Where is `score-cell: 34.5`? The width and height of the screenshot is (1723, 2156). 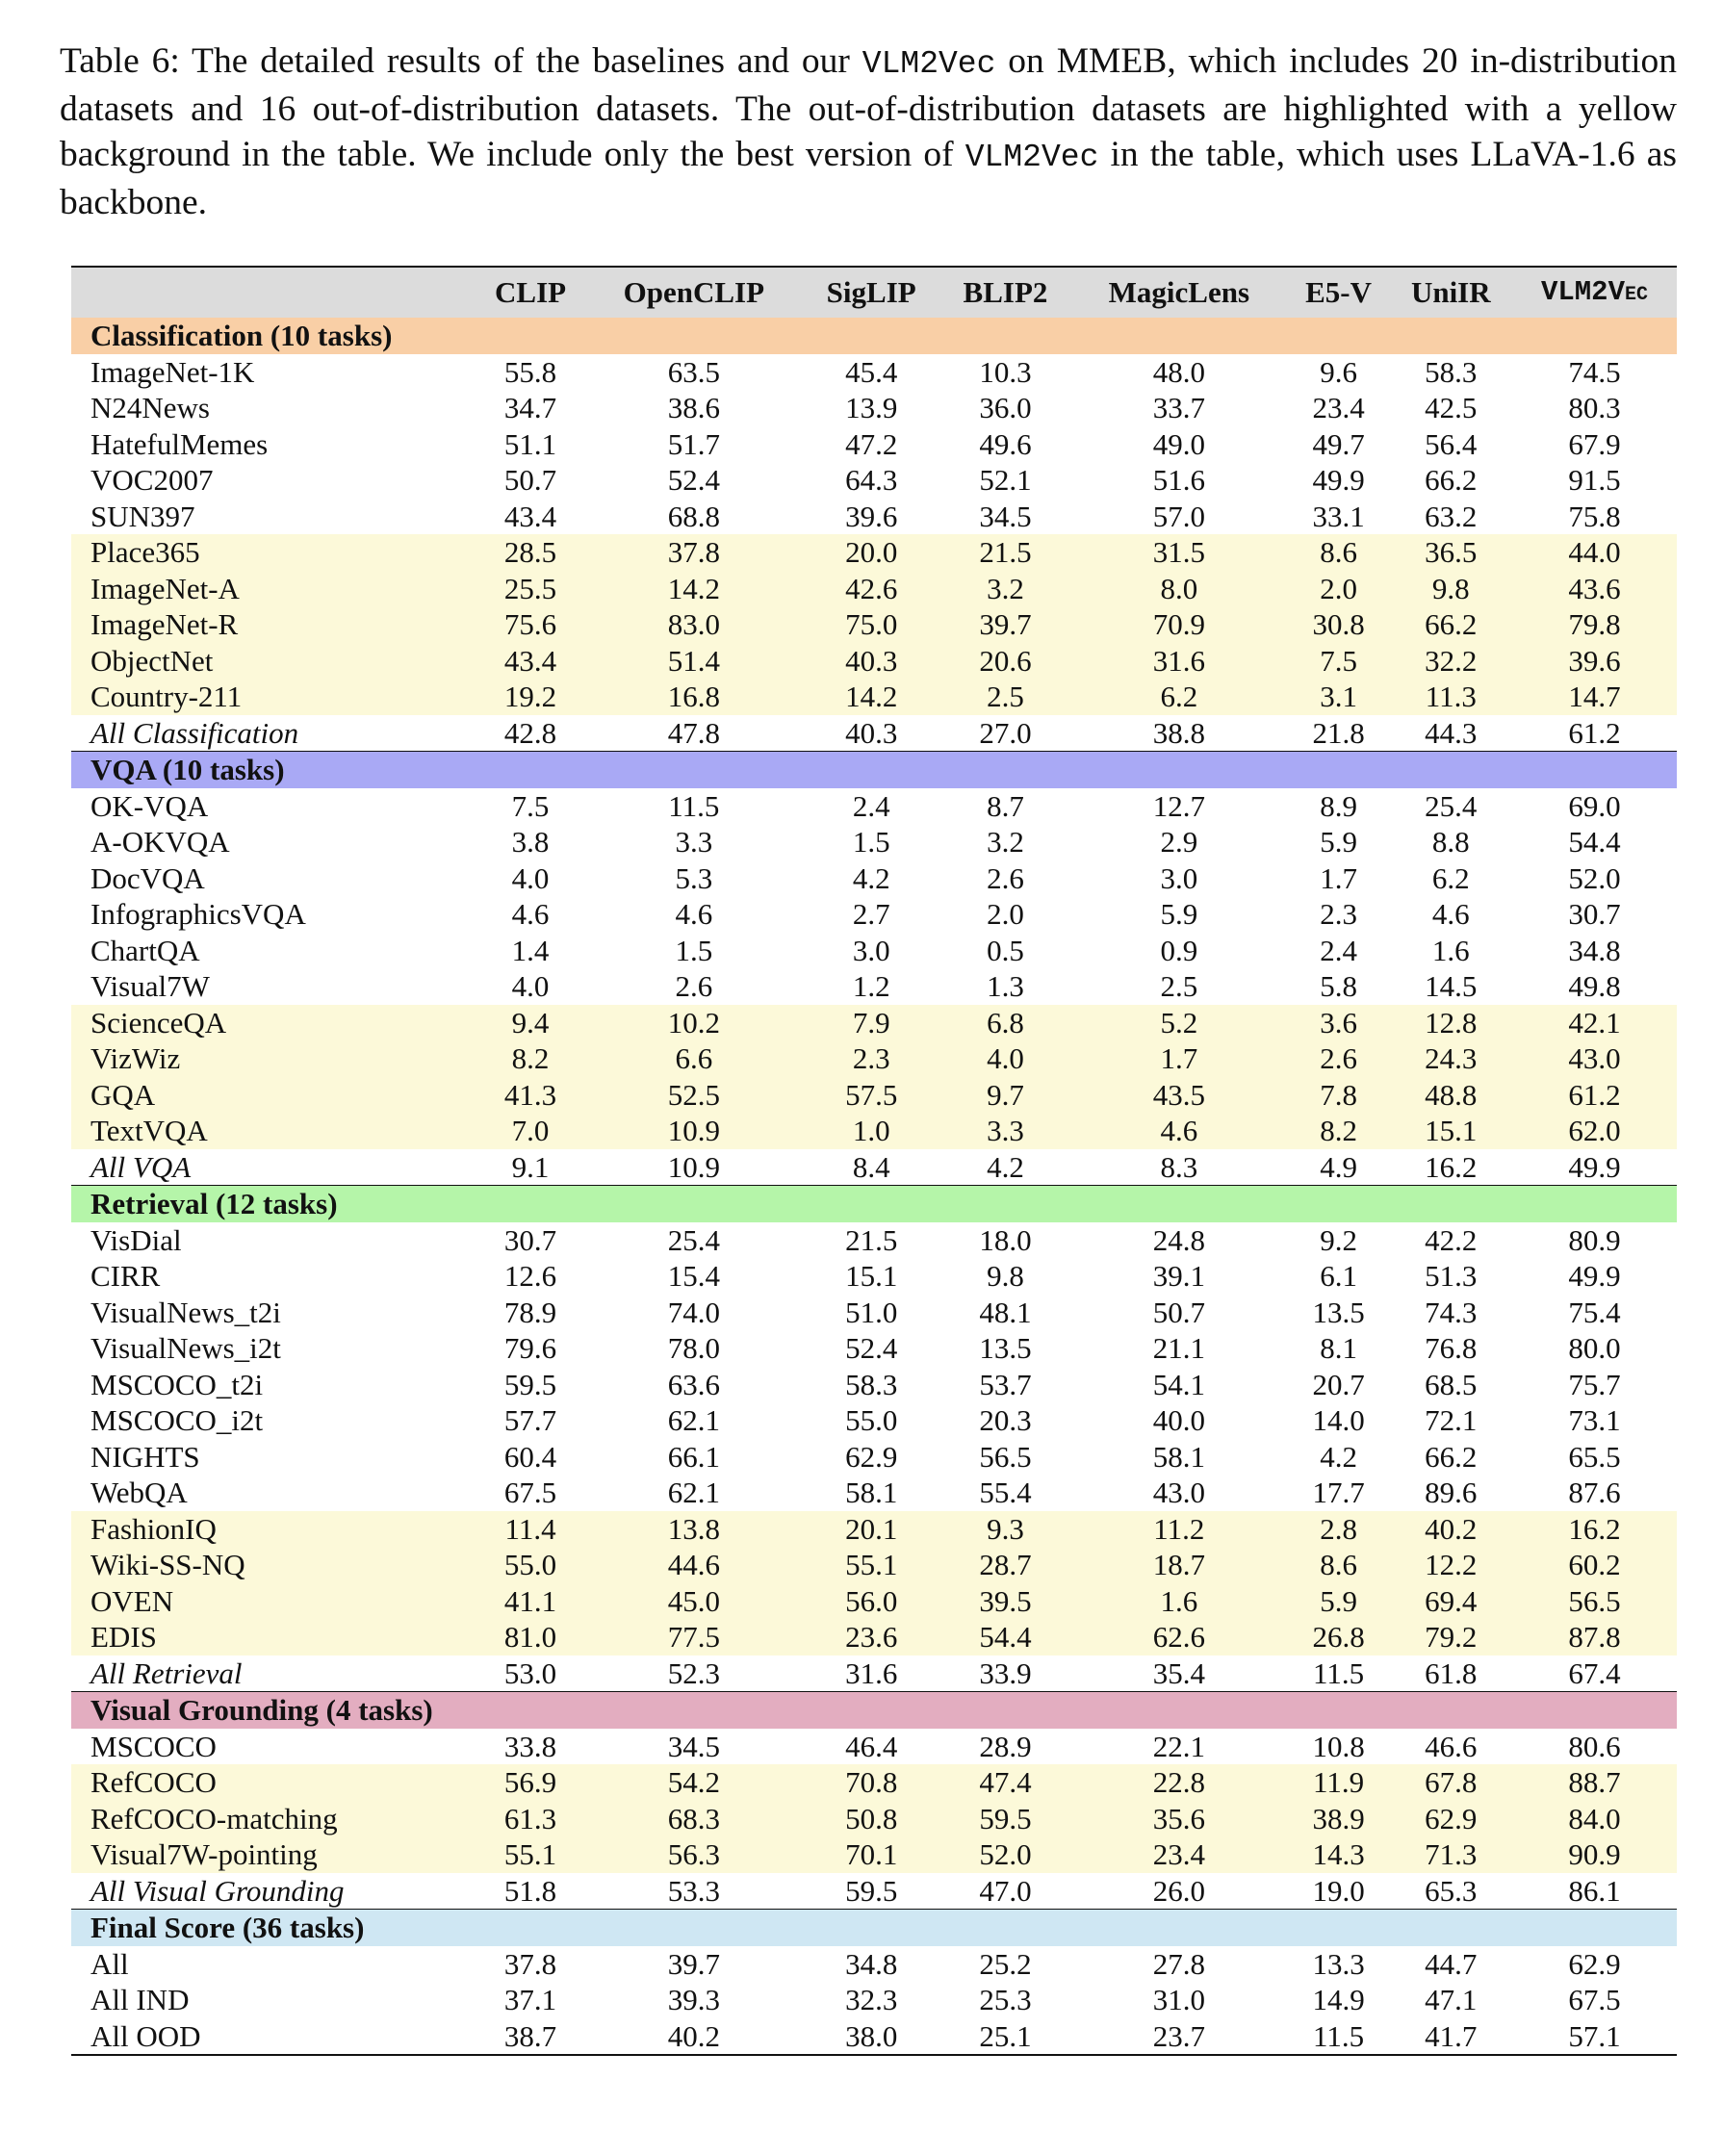
score-cell: 34.5 is located at coordinates (693, 1746).